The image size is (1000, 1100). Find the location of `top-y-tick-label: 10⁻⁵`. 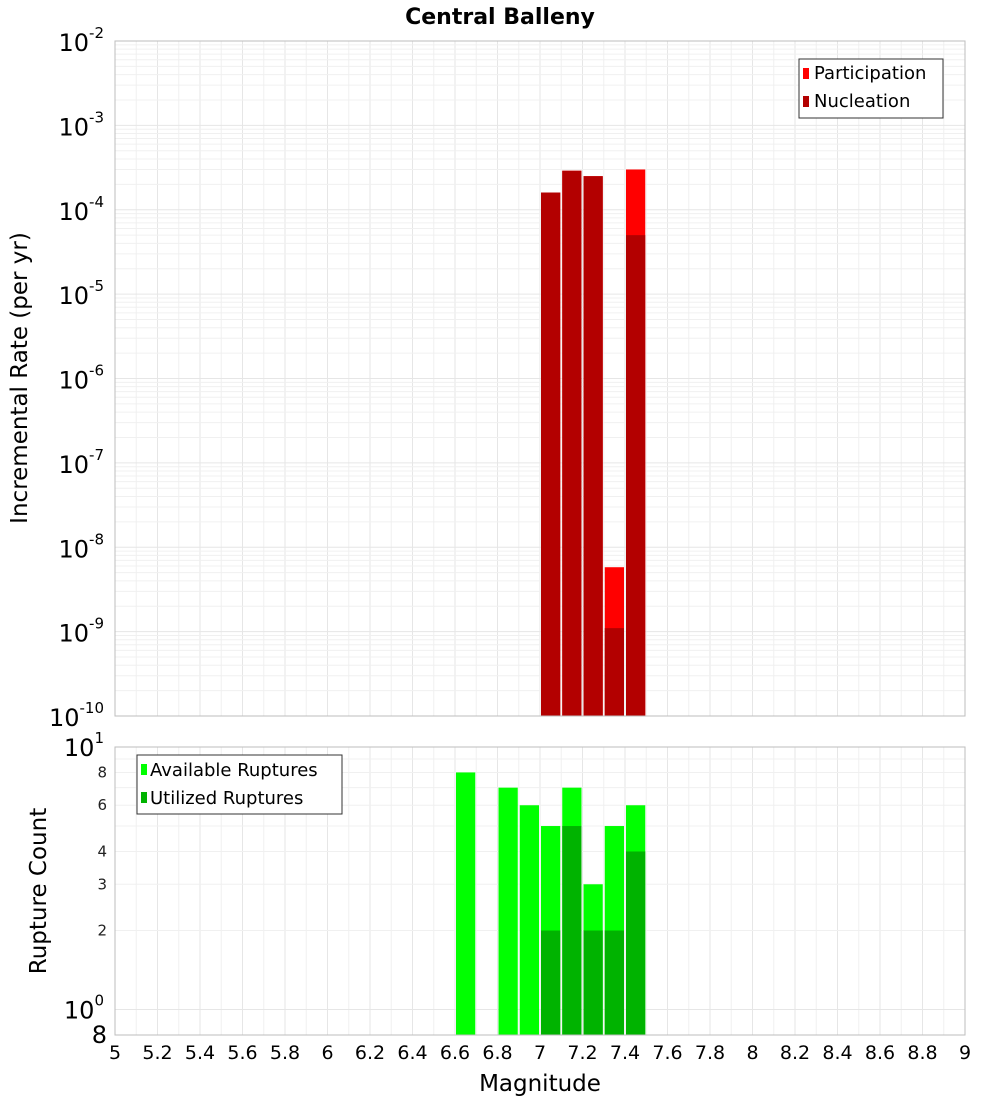

top-y-tick-label: 10⁻⁵ is located at coordinates (81, 293).